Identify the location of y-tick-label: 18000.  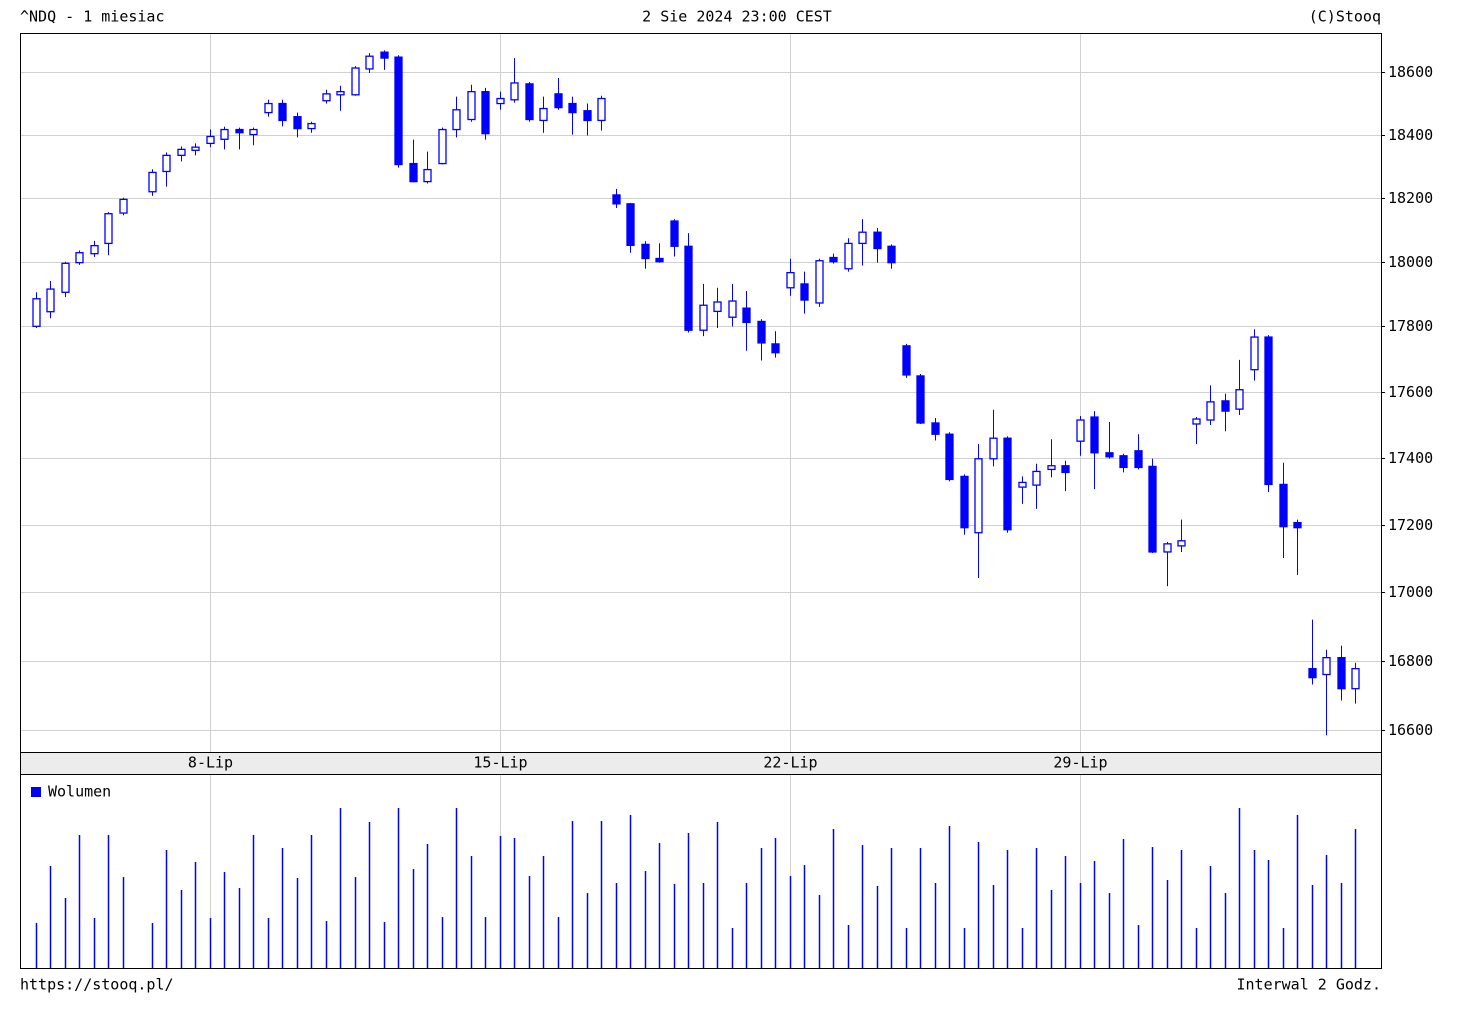
(1410, 262).